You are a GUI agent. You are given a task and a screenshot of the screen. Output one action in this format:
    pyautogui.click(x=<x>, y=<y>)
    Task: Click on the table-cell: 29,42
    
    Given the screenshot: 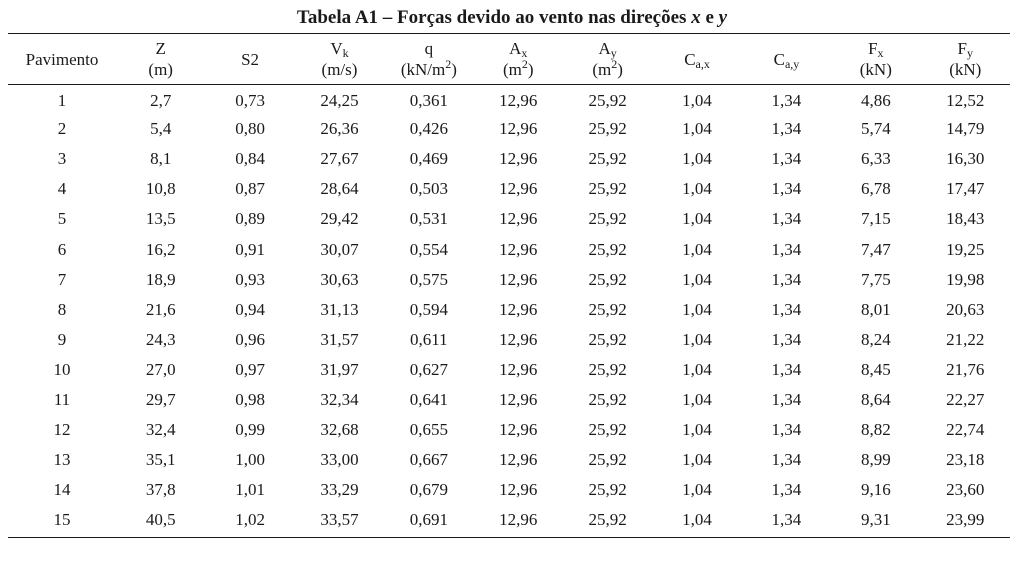 What is the action you would take?
    pyautogui.click(x=339, y=219)
    